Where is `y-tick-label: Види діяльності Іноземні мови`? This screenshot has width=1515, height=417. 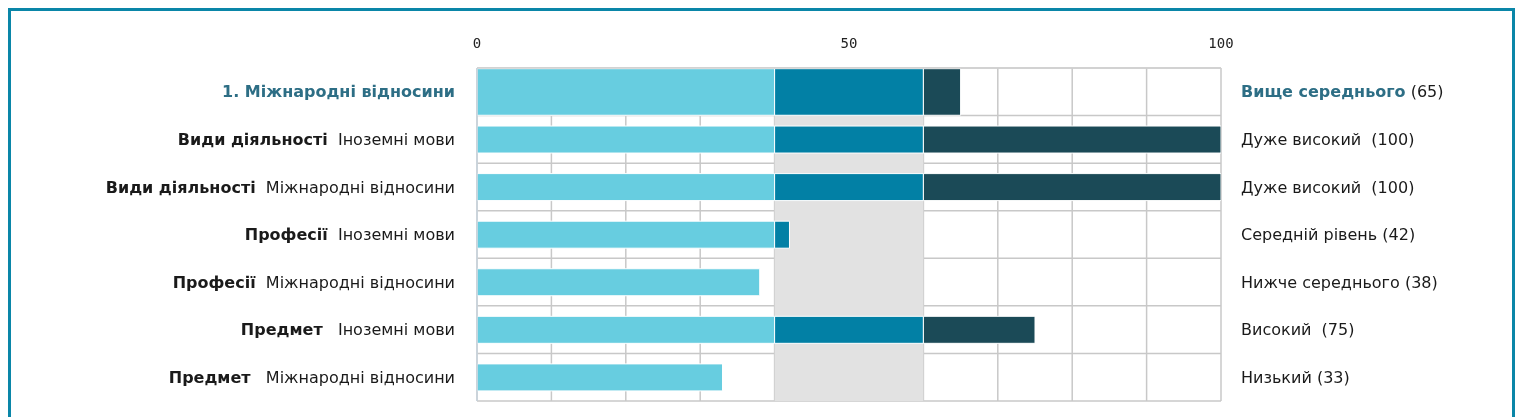
y-tick-label: Види діяльності Іноземні мови is located at coordinates (316, 139).